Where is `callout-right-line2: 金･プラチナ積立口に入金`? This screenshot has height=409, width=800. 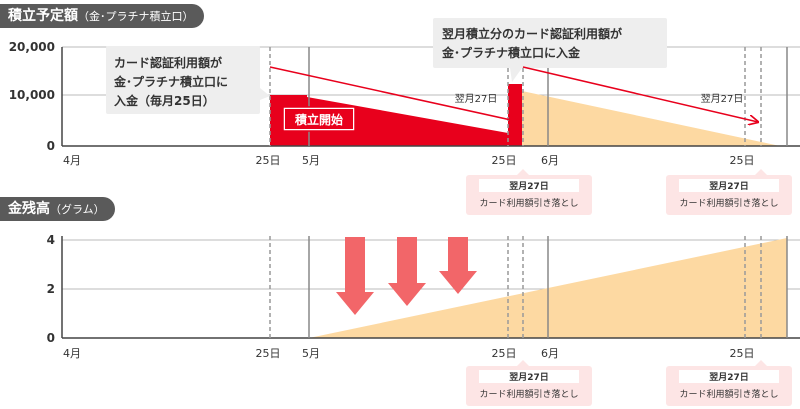 callout-right-line2: 金･プラチナ積立口に入金 is located at coordinates (511, 52).